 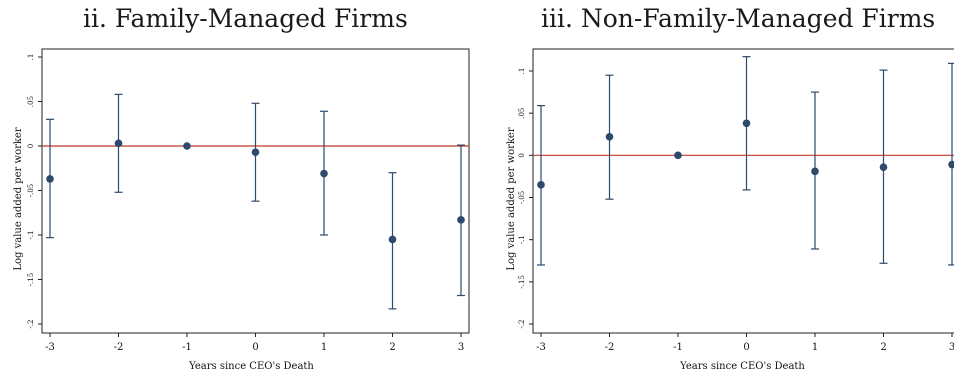 I want to click on chart-title-nonfamily: iii. Non-Family-Managed Firms, so click(x=738, y=18).